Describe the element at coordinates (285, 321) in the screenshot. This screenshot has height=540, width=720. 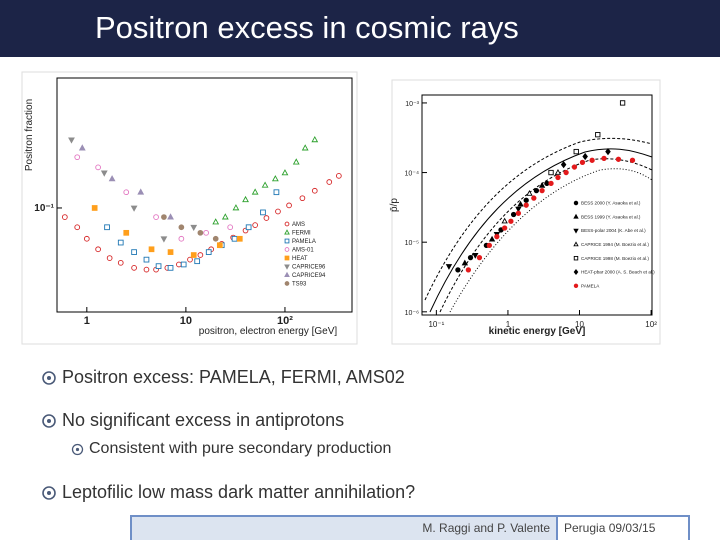
I see `x-tick-label: 10²` at that location.